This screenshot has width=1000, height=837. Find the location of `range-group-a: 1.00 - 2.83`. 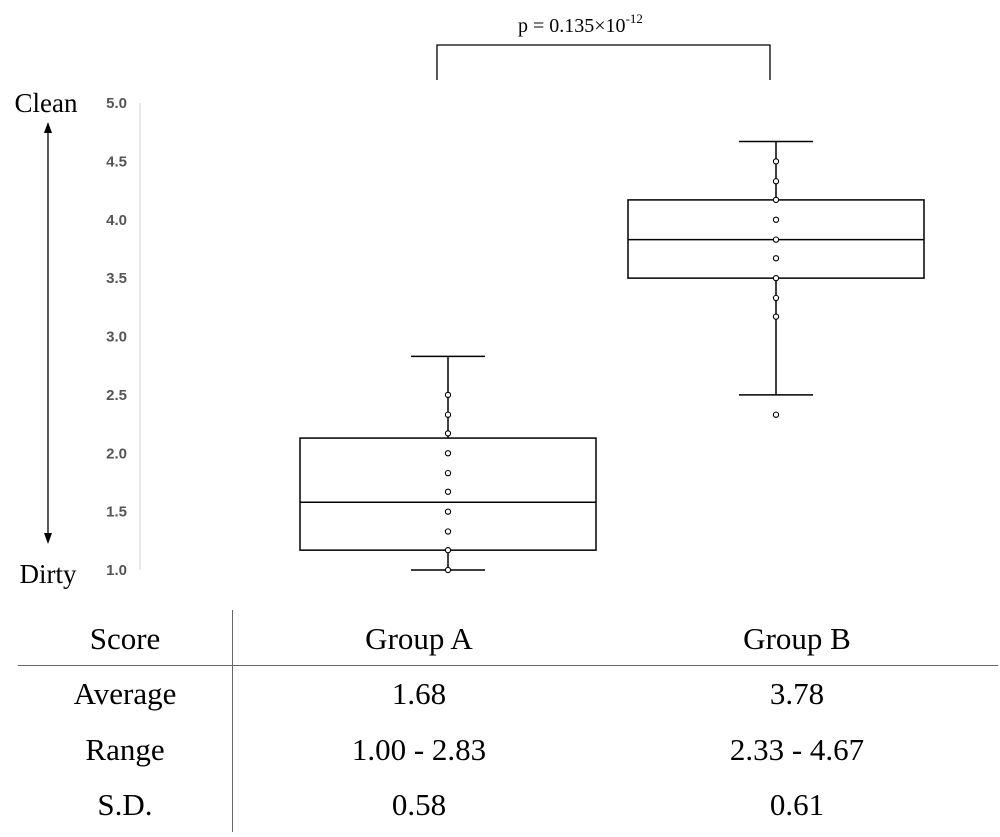

range-group-a: 1.00 - 2.83 is located at coordinates (419, 749).